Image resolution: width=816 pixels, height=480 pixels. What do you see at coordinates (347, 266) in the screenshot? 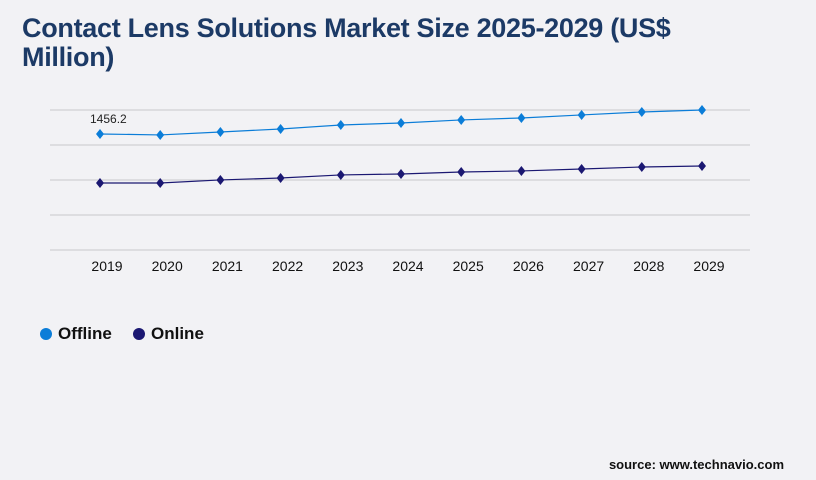
I see `x-tick-label: 2023` at bounding box center [347, 266].